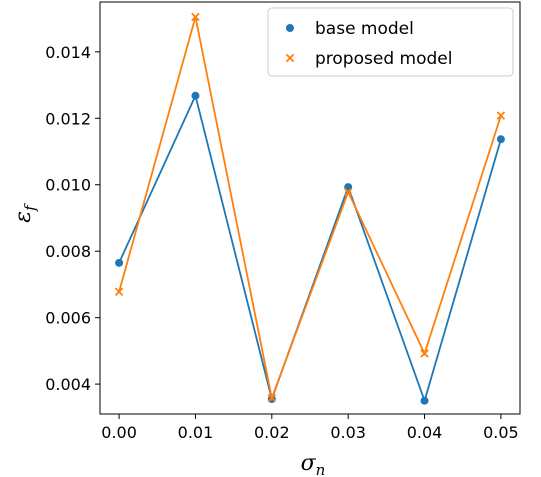 The width and height of the screenshot is (541, 477). Describe the element at coordinates (68, 185) in the screenshot. I see `y-tick-label: 0.010` at that location.